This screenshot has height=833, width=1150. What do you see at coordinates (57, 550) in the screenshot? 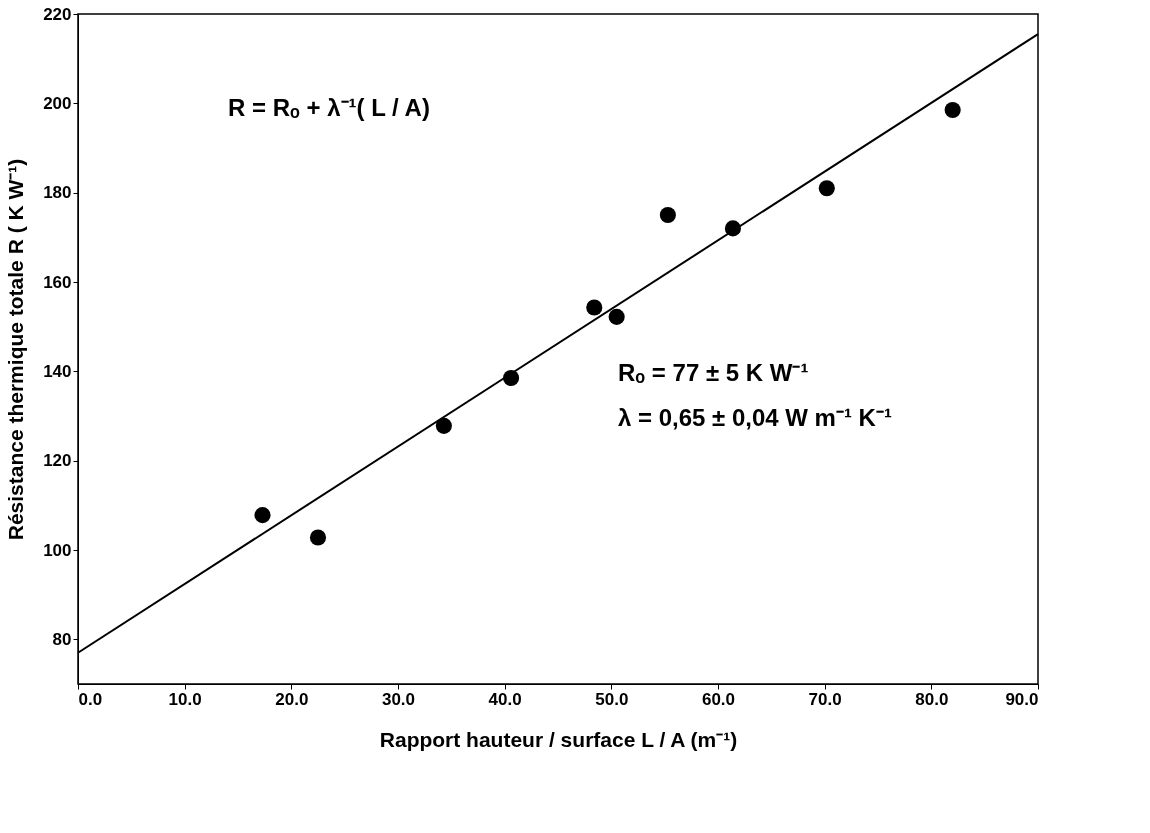
I see `y-tick-label: 100` at bounding box center [57, 550].